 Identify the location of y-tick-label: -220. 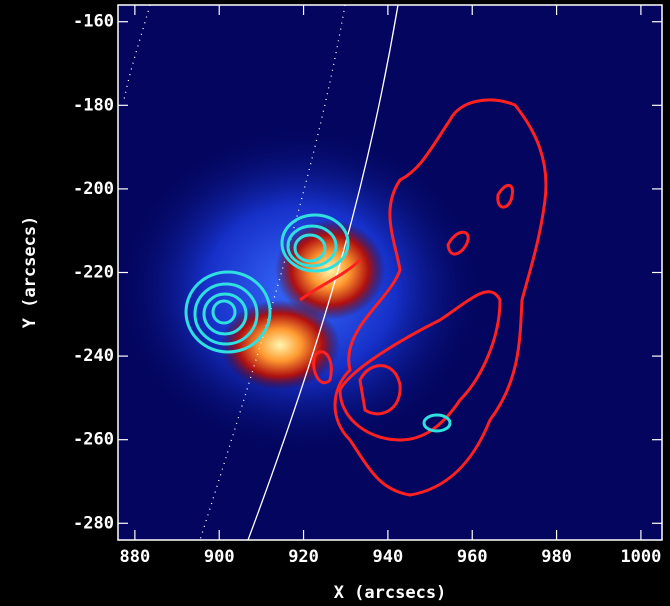
(93, 273).